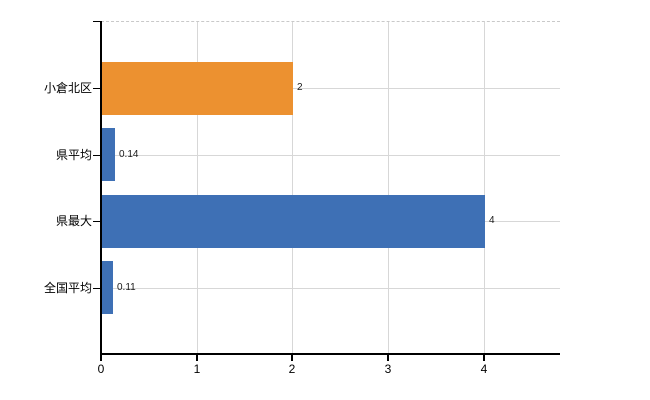  I want to click on plot-top-border, so click(330, 21).